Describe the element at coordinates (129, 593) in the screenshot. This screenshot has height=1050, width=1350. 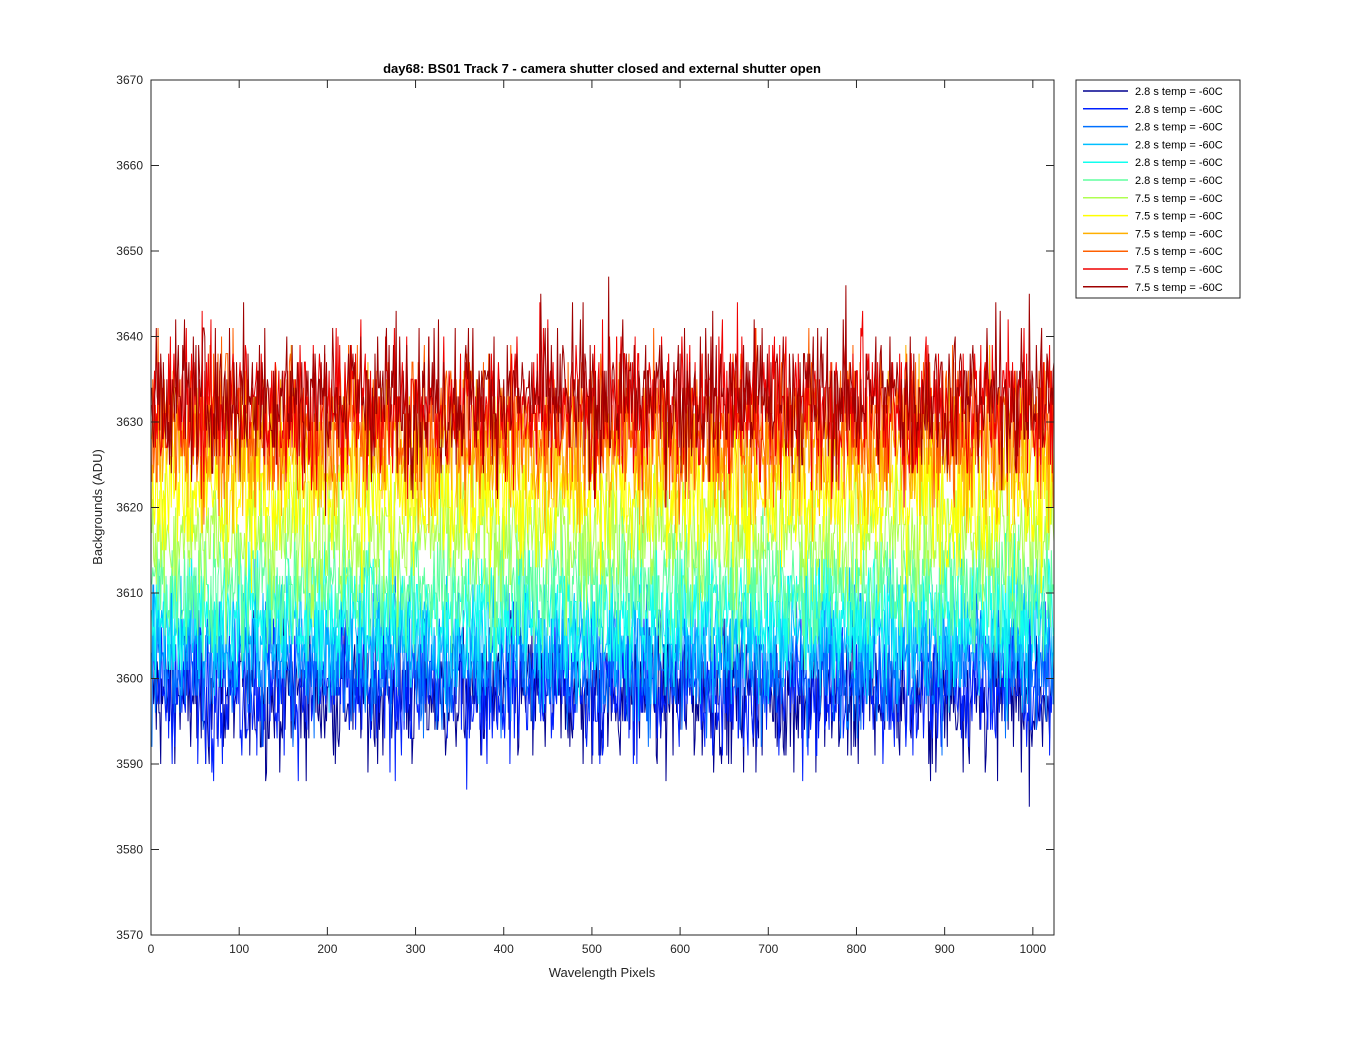
I see `y-tick-label: 3610` at that location.